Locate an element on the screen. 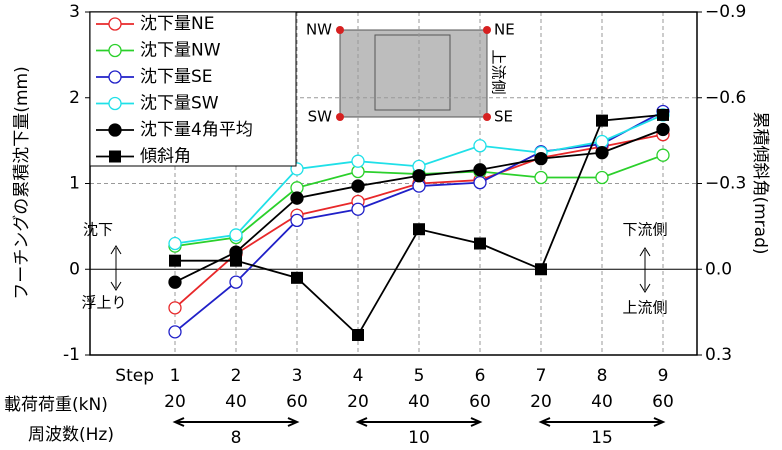  freq-label: 周波数(Hz) is located at coordinates (71, 435).